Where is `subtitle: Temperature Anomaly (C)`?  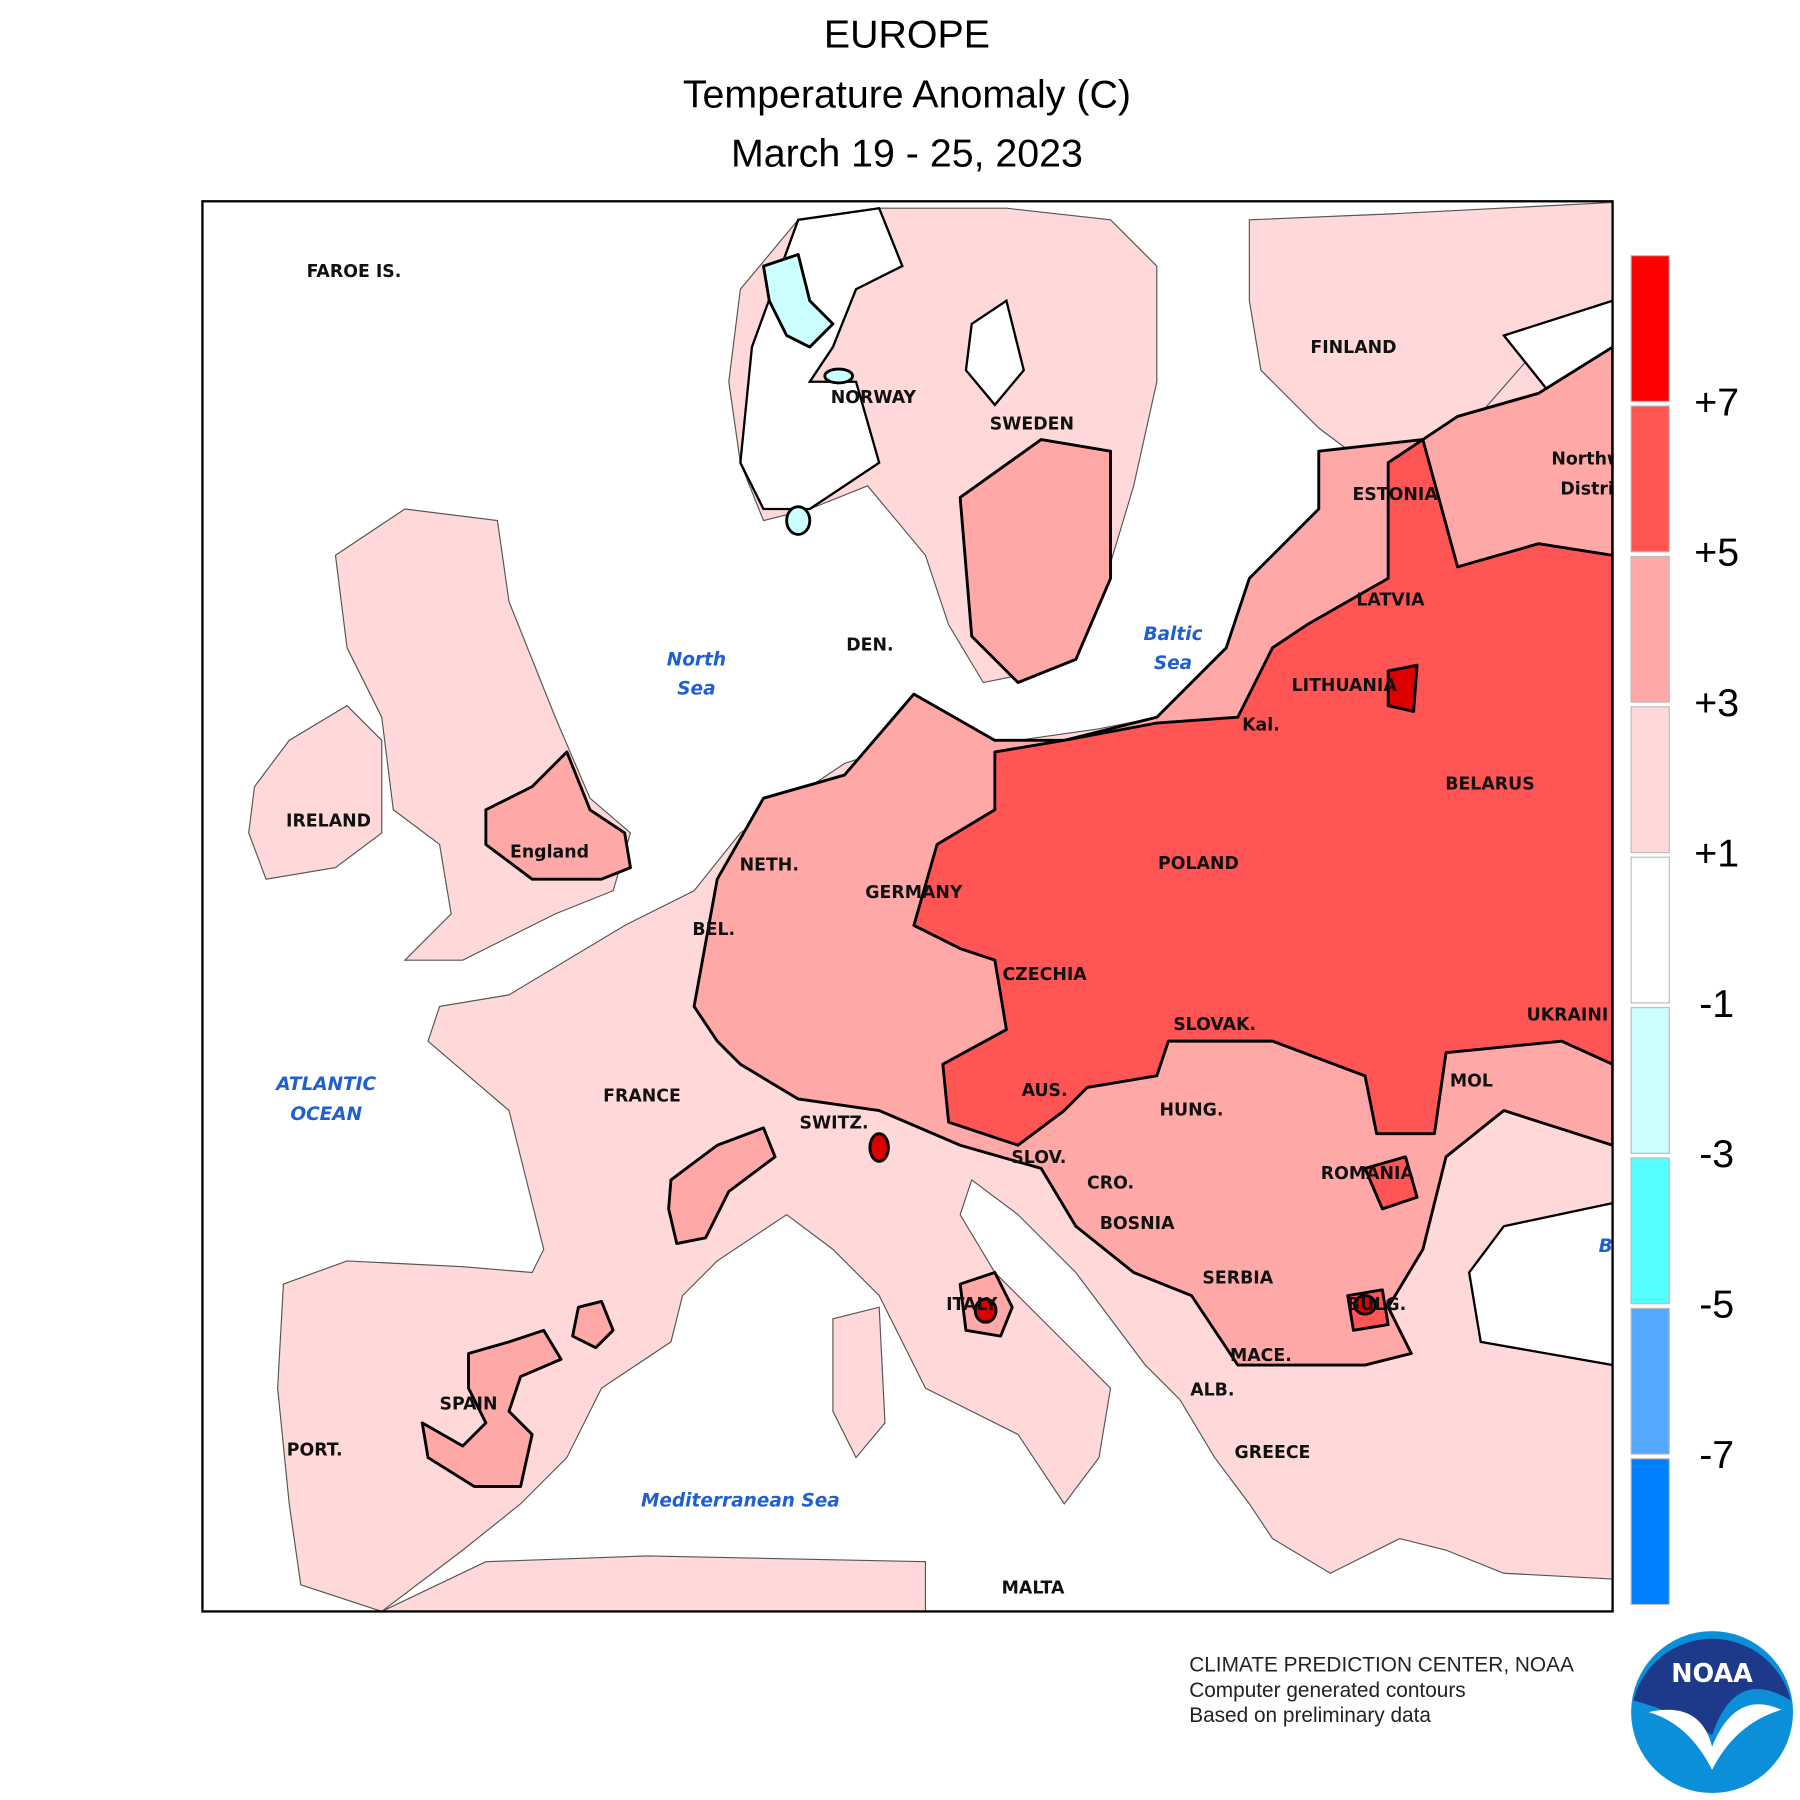
subtitle: Temperature Anomaly (C) is located at coordinates (907, 95).